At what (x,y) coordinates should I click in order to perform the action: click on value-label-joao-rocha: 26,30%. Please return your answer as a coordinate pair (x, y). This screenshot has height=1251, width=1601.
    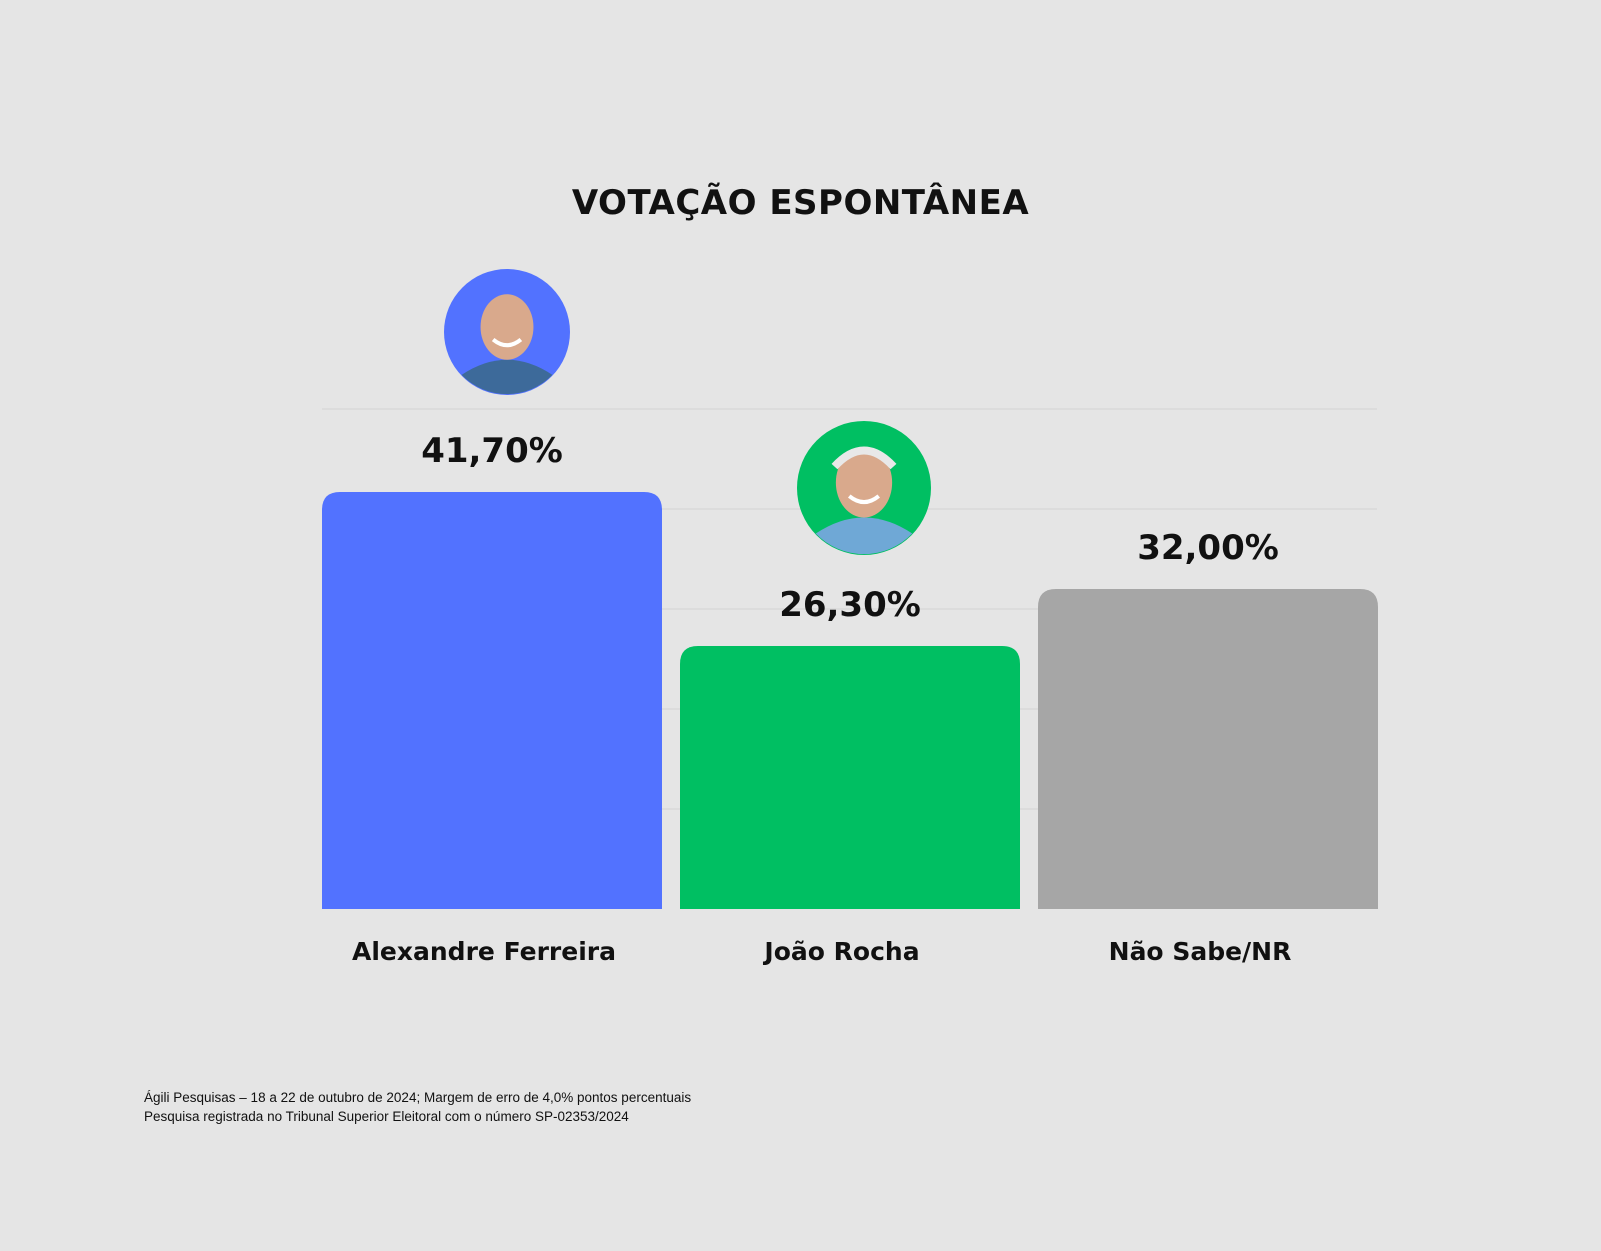
    Looking at the image, I should click on (850, 605).